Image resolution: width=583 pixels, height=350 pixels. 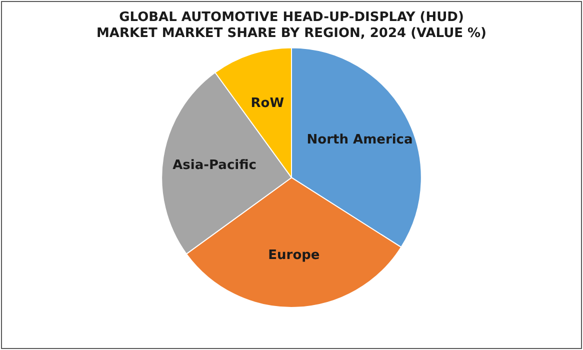 What do you see at coordinates (294, 255) in the screenshot?
I see `slice-label: Europe` at bounding box center [294, 255].